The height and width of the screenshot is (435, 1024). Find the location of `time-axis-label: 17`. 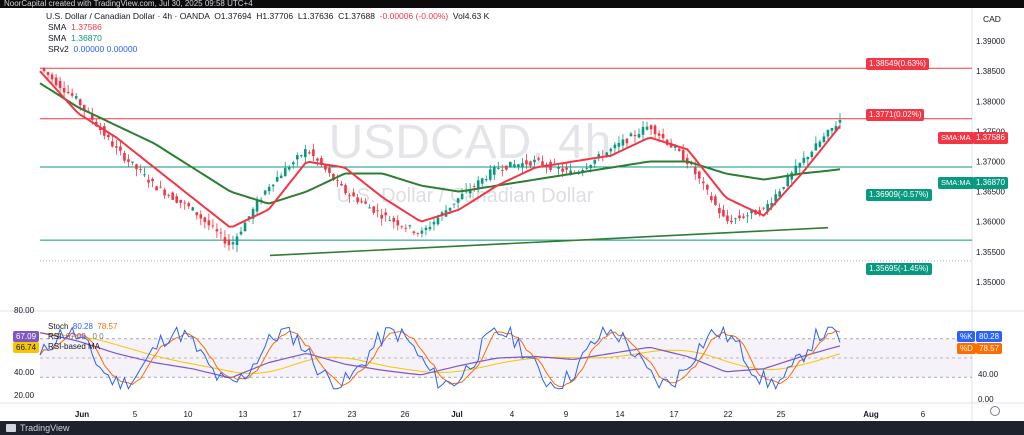

time-axis-label: 17 is located at coordinates (297, 414).